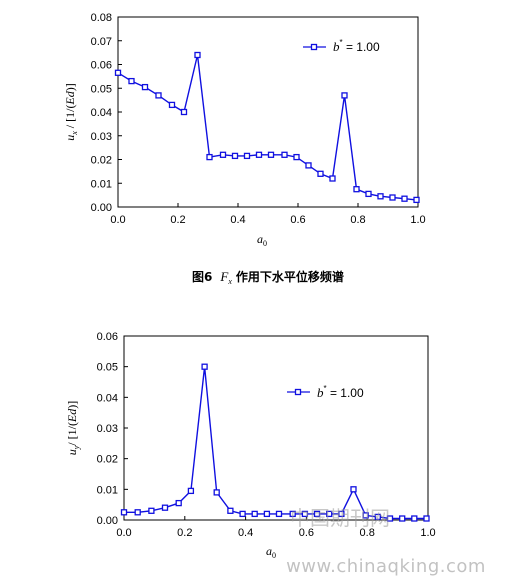 The height and width of the screenshot is (578, 505). What do you see at coordinates (101, 66) in the screenshot?
I see `y-tick-label: 0.06` at bounding box center [101, 66].